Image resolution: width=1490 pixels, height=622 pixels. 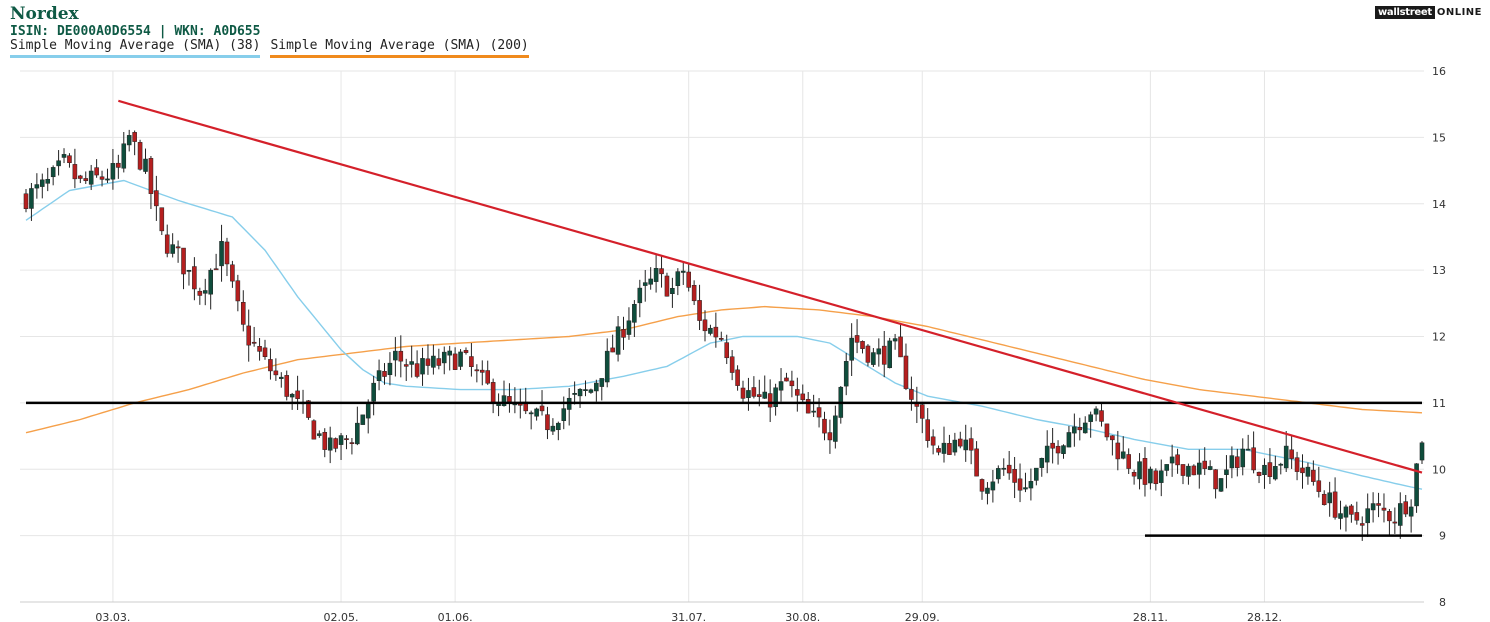 What do you see at coordinates (1439, 137) in the screenshot?
I see `y-tick-label: 15` at bounding box center [1439, 137].